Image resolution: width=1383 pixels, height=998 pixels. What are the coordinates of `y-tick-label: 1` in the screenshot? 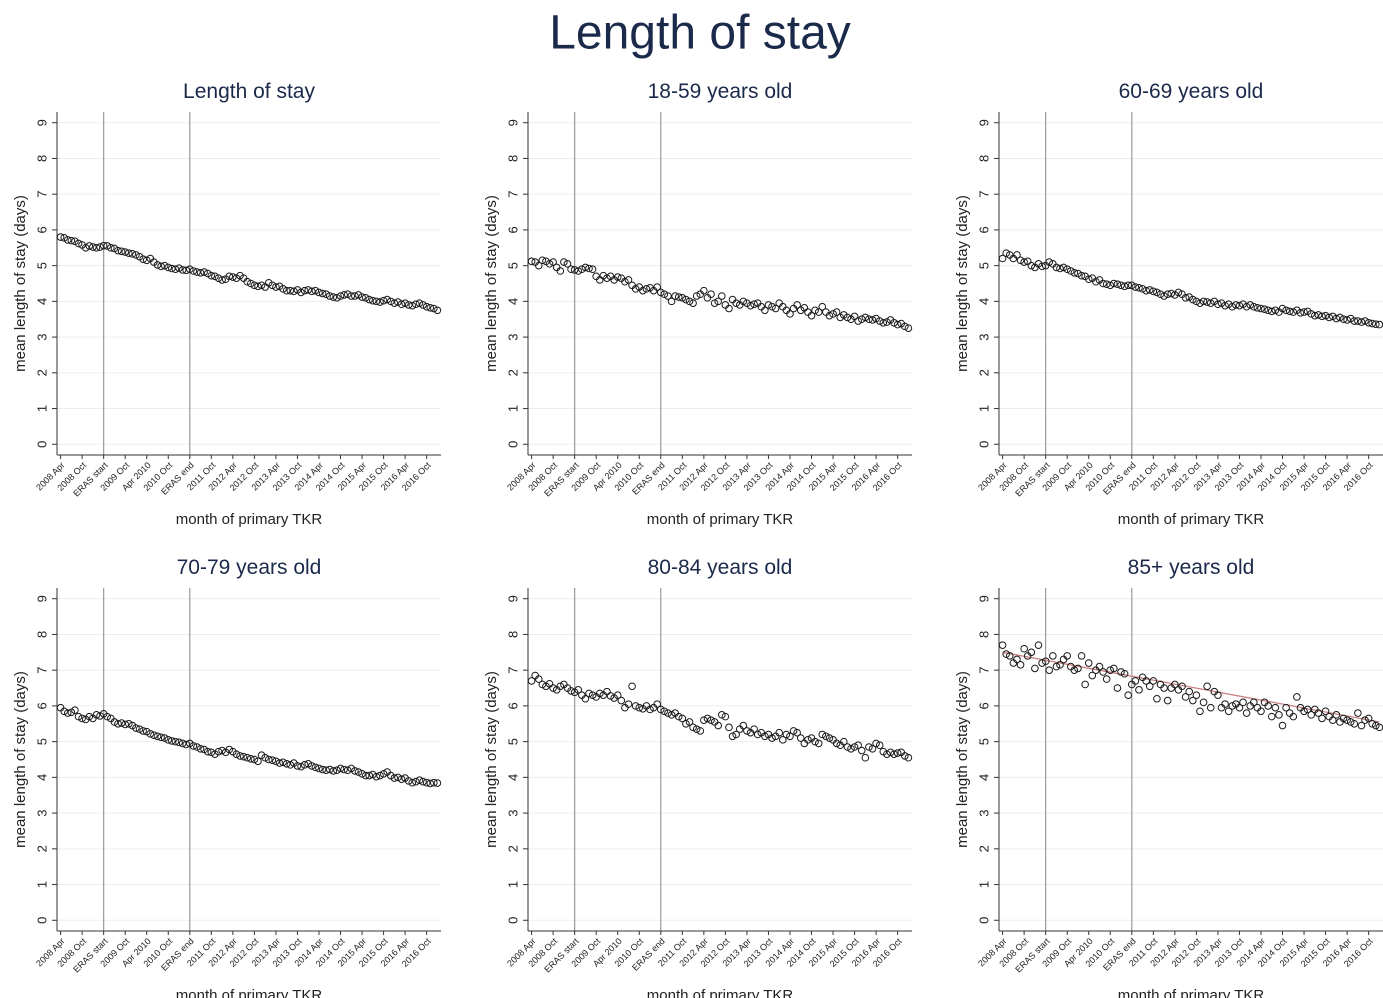 It's located at (41, 408).